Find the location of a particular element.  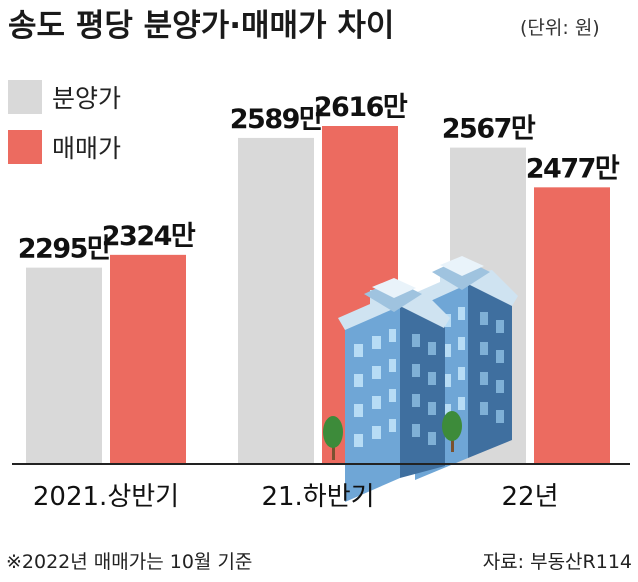

source-note: 자료: 부동산R114 is located at coordinates (557, 562).